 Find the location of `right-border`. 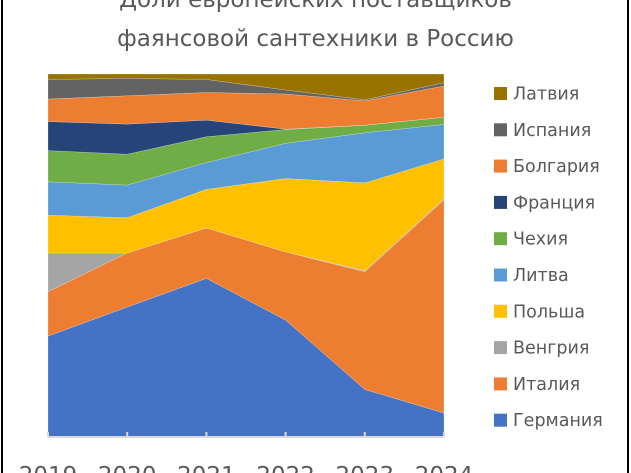

right-border is located at coordinates (628, 236).